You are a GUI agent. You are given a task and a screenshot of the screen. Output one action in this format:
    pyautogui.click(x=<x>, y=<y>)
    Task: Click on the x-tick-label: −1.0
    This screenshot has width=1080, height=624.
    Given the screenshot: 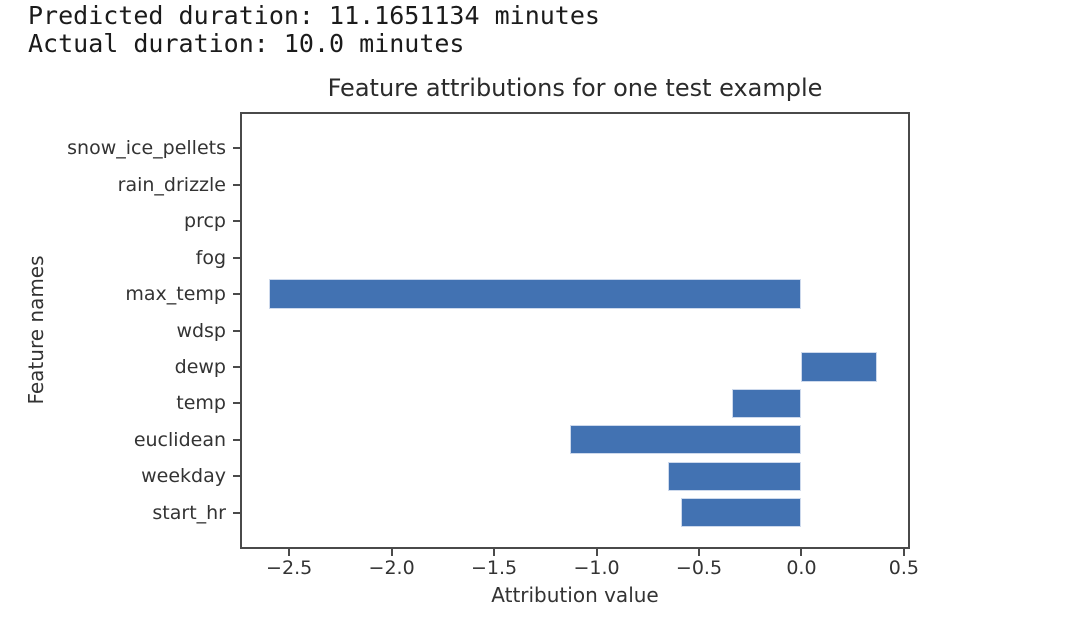 What is the action you would take?
    pyautogui.click(x=596, y=568)
    